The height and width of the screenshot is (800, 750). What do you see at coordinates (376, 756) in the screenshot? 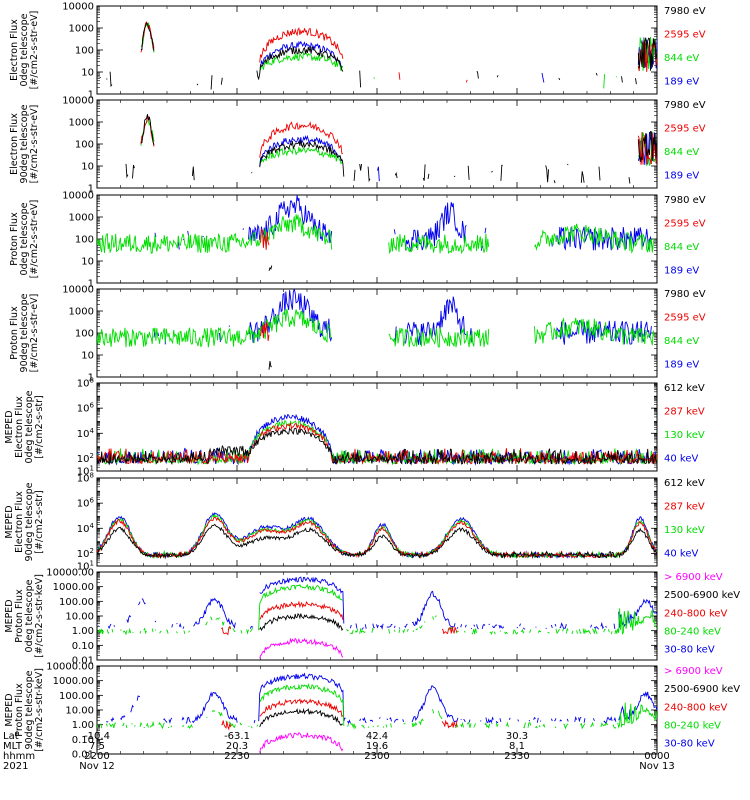
I see `x-tick-label-time: 2300` at bounding box center [376, 756].